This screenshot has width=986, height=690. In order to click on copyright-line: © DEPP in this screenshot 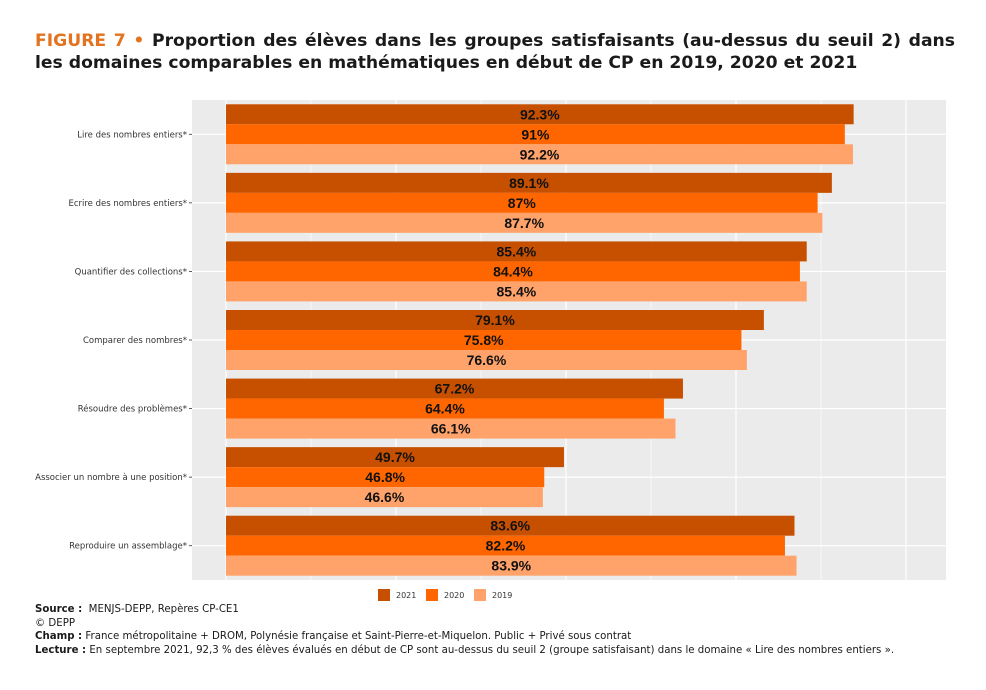, I will do `click(55, 623)`.